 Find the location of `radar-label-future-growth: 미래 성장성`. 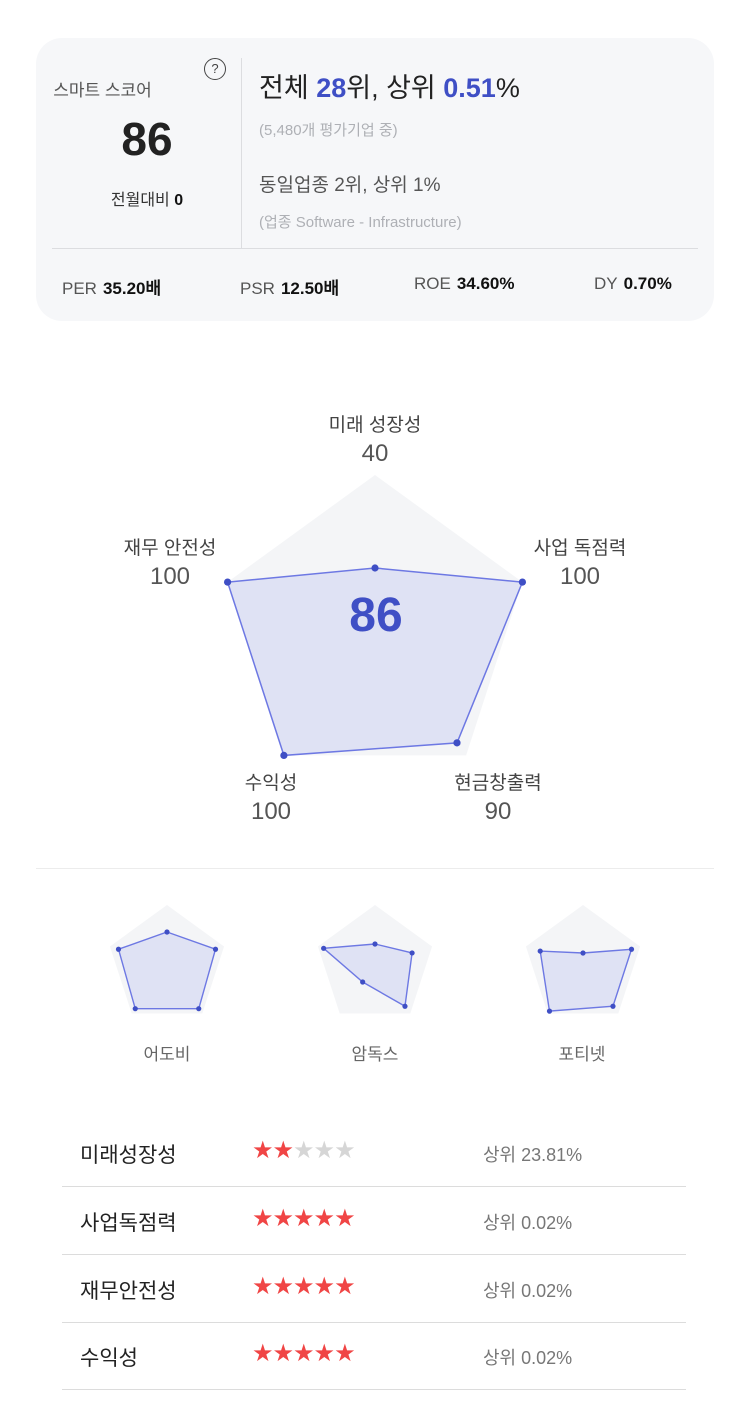

radar-label-future-growth: 미래 성장성 is located at coordinates (375, 425).